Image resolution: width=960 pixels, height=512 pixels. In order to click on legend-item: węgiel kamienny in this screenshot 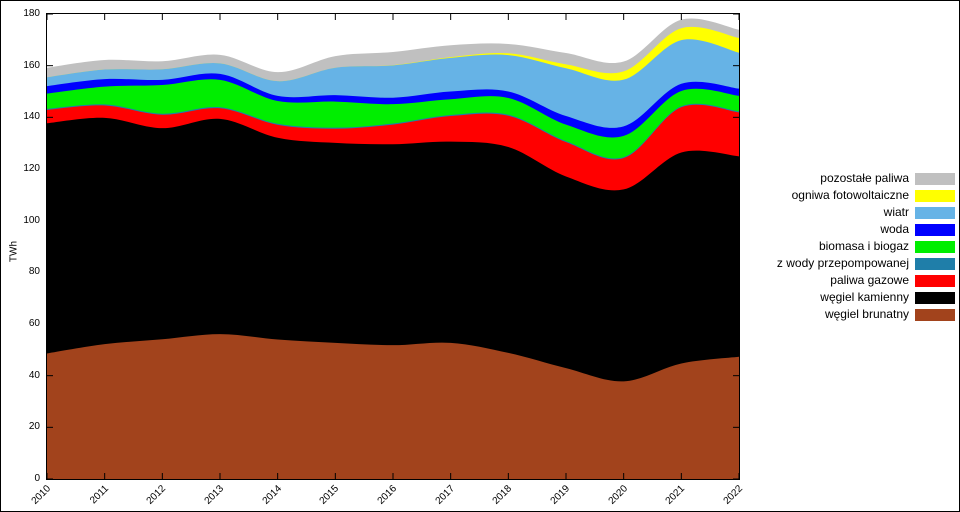, I will do `click(887, 297)`.